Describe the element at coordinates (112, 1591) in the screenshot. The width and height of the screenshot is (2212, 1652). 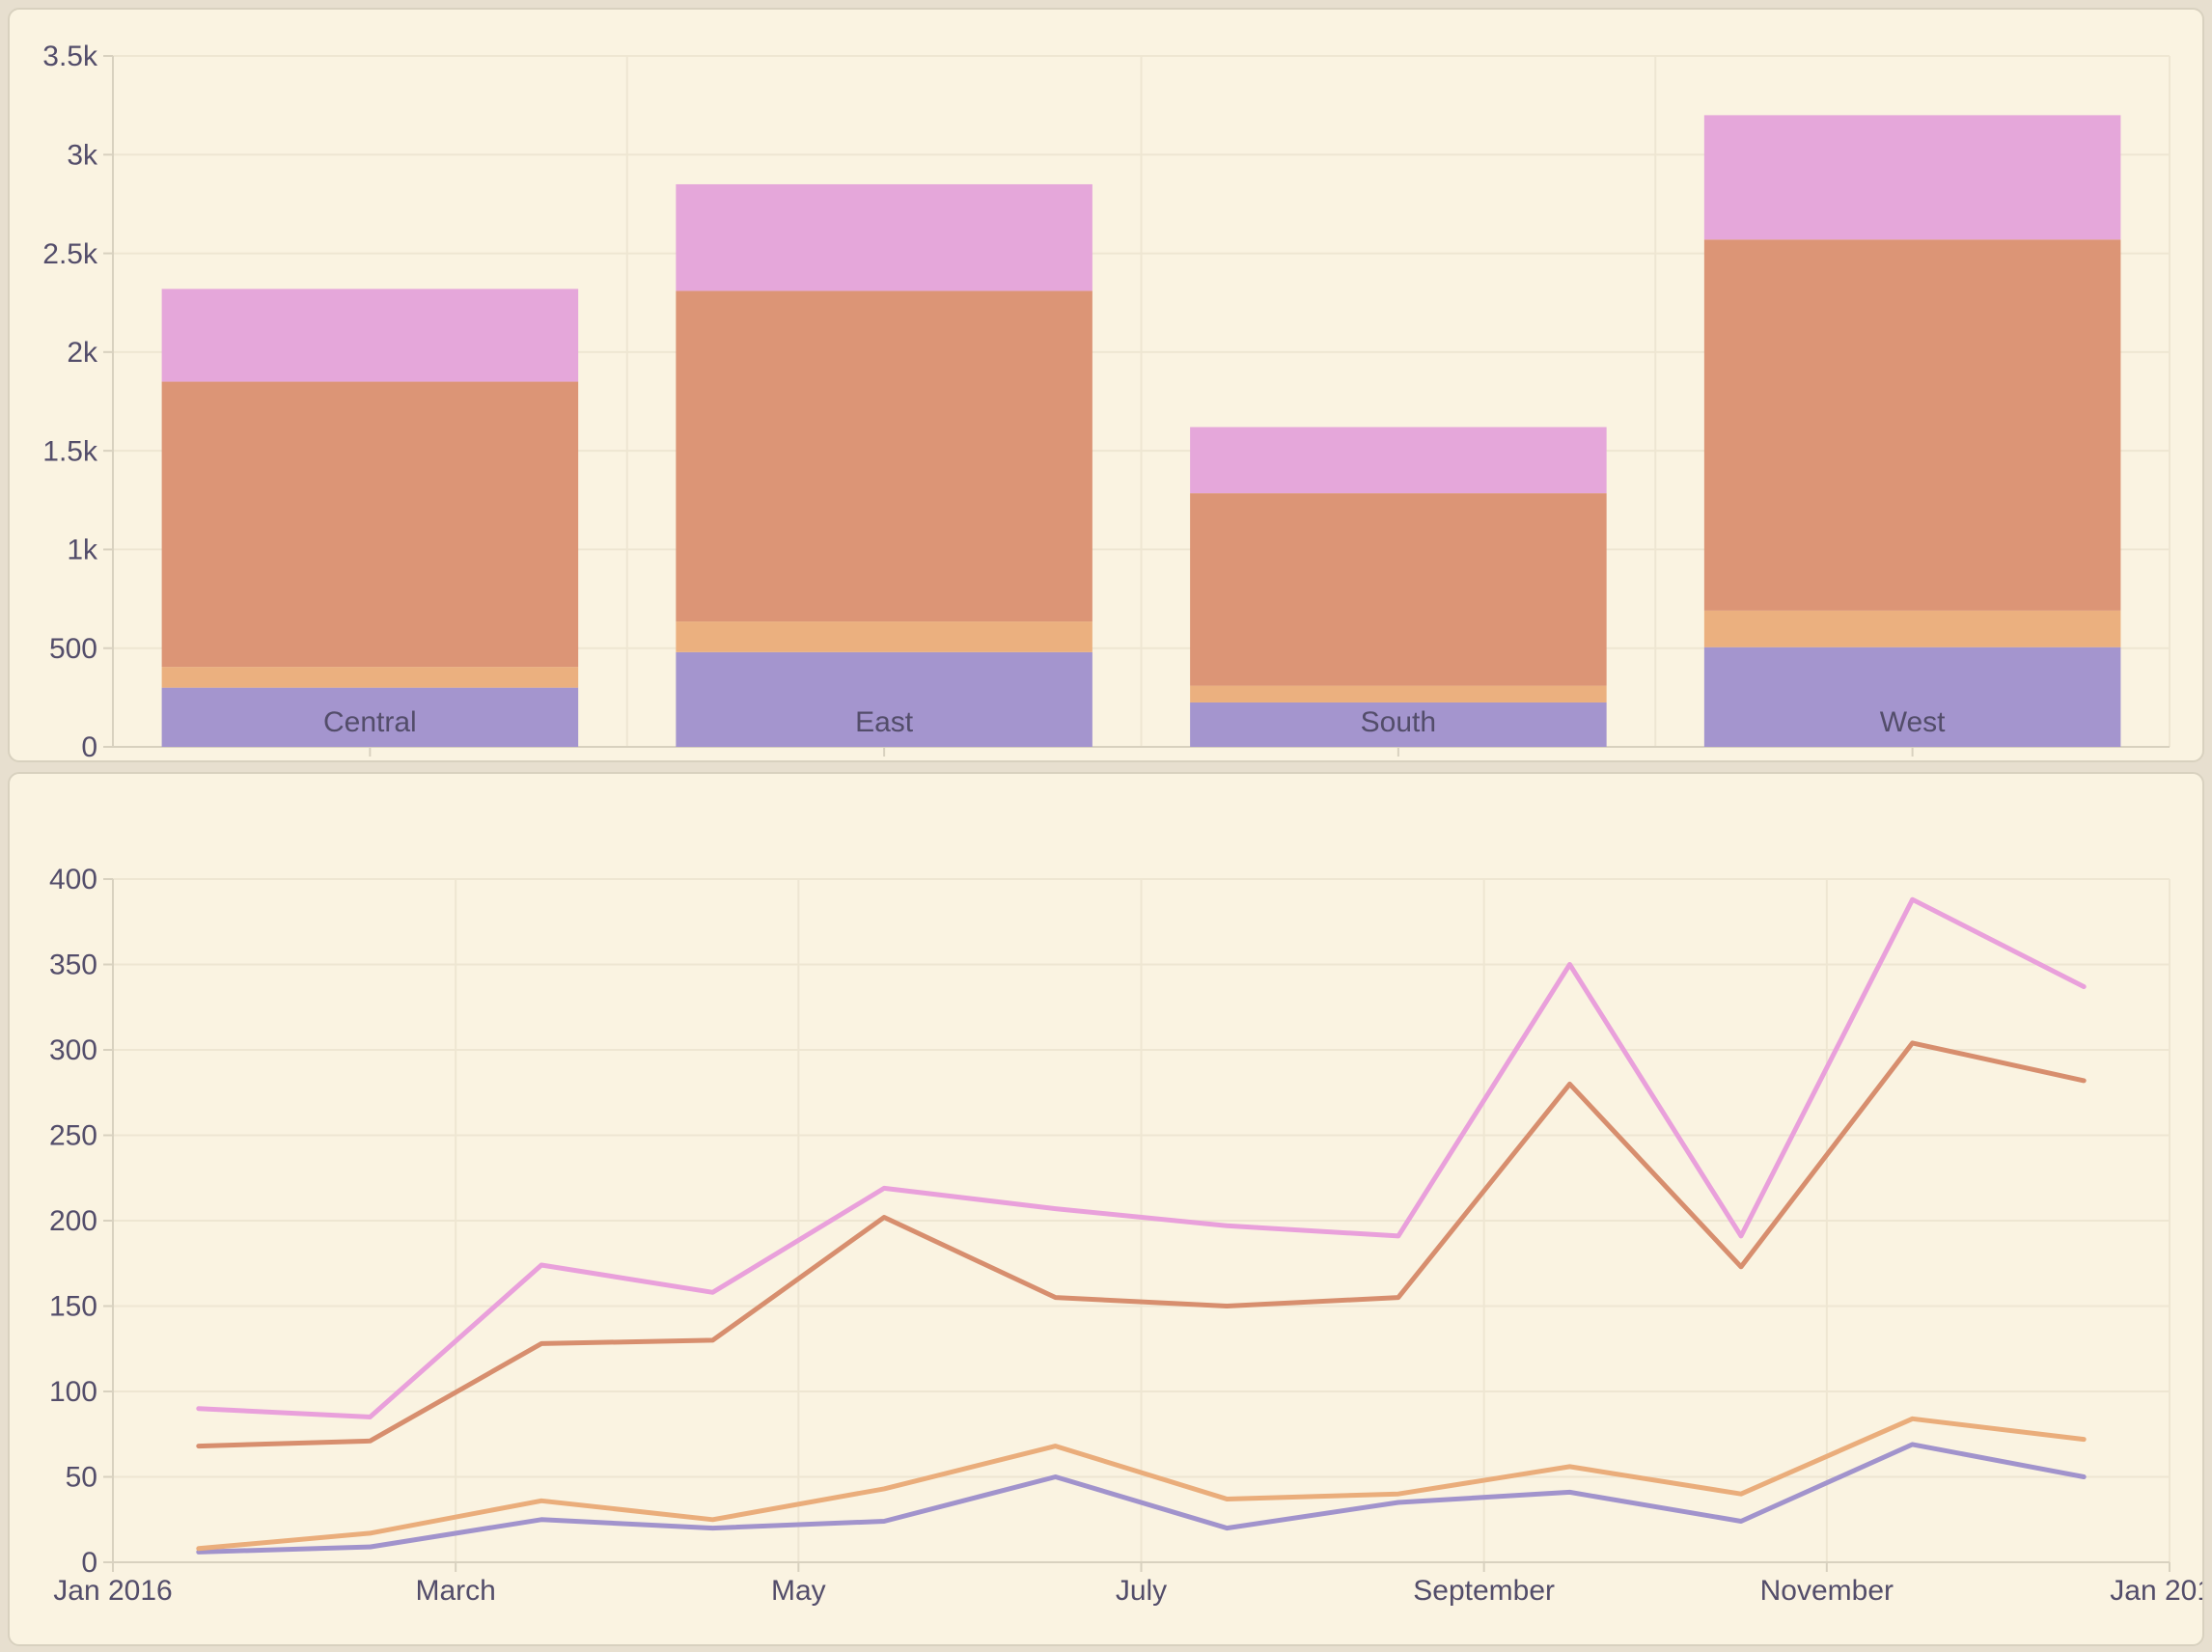
I see `line-x-tick-label: Jan 2016` at that location.